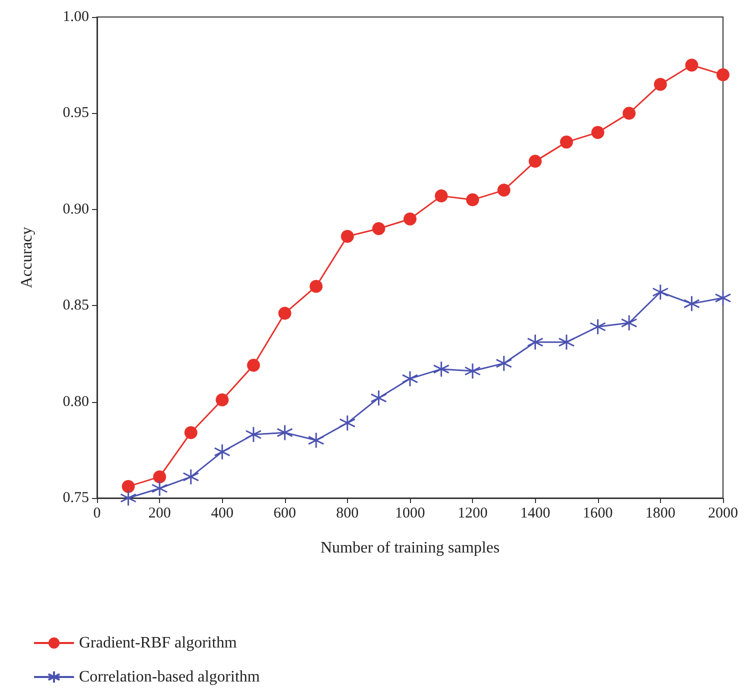  I want to click on y-axis-title: Accuracy, so click(27, 257).